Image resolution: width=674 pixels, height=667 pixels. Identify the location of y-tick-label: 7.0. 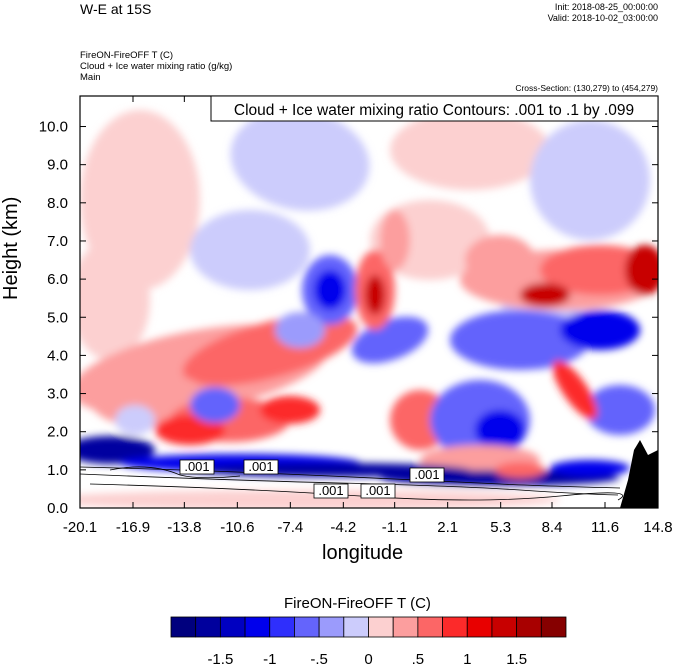
(57, 241).